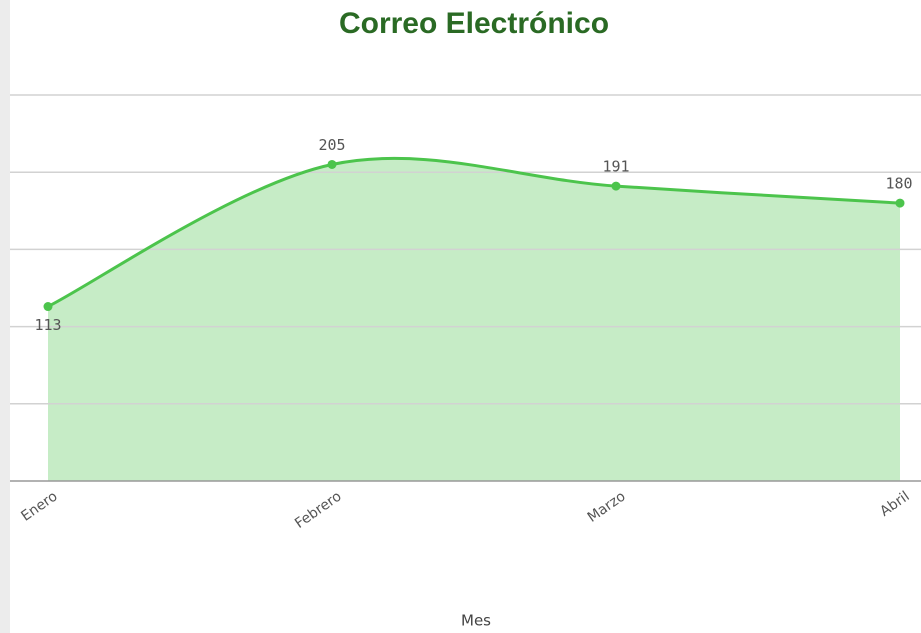  I want to click on value-label: 191, so click(615, 167).